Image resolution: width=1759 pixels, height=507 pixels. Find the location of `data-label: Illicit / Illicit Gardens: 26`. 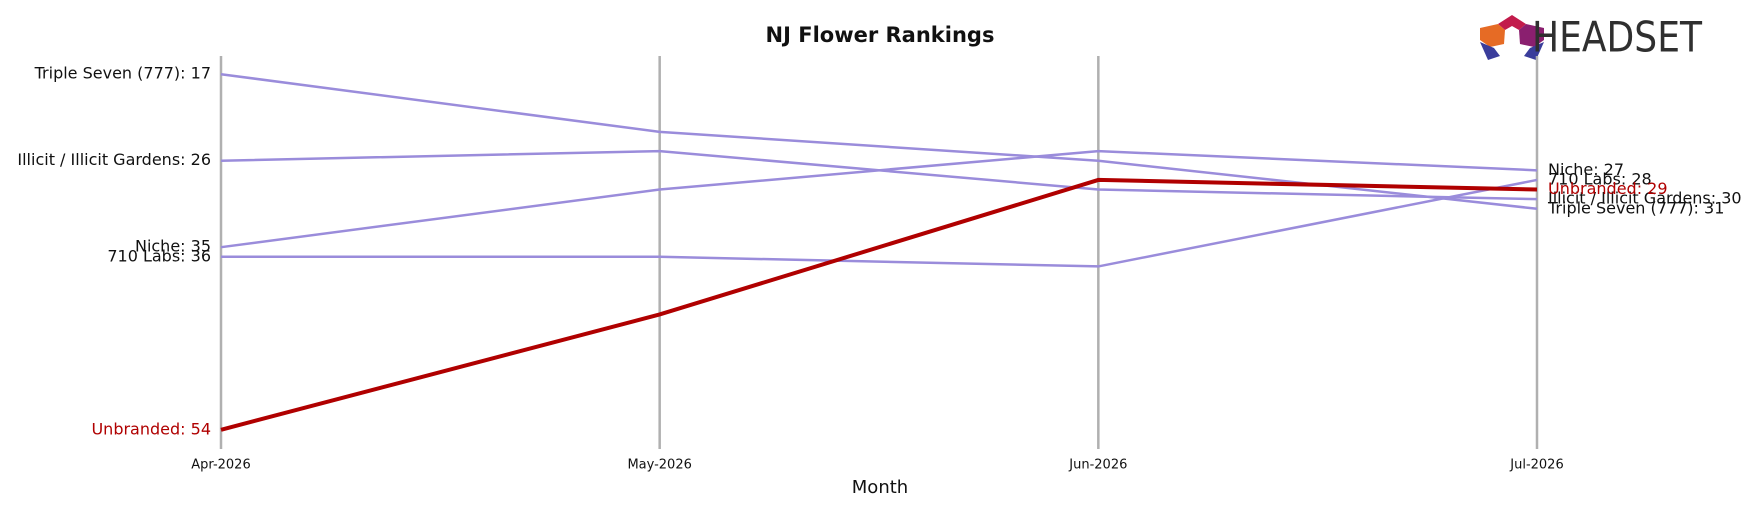

data-label: Illicit / Illicit Gardens: 26 is located at coordinates (114, 159).